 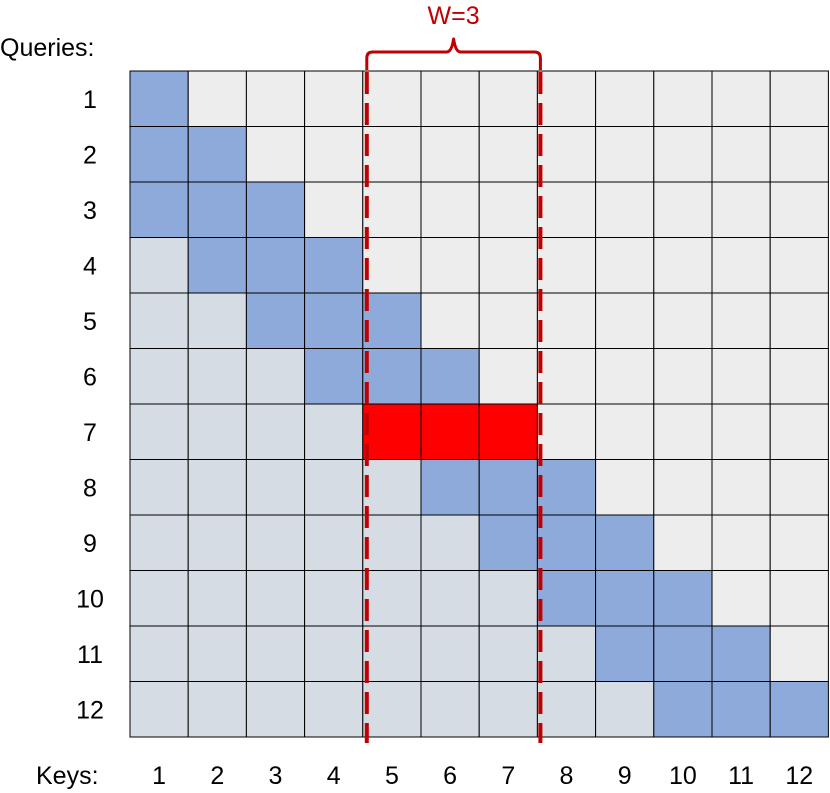 I want to click on grid-cell-q2-k5, so click(x=392, y=154).